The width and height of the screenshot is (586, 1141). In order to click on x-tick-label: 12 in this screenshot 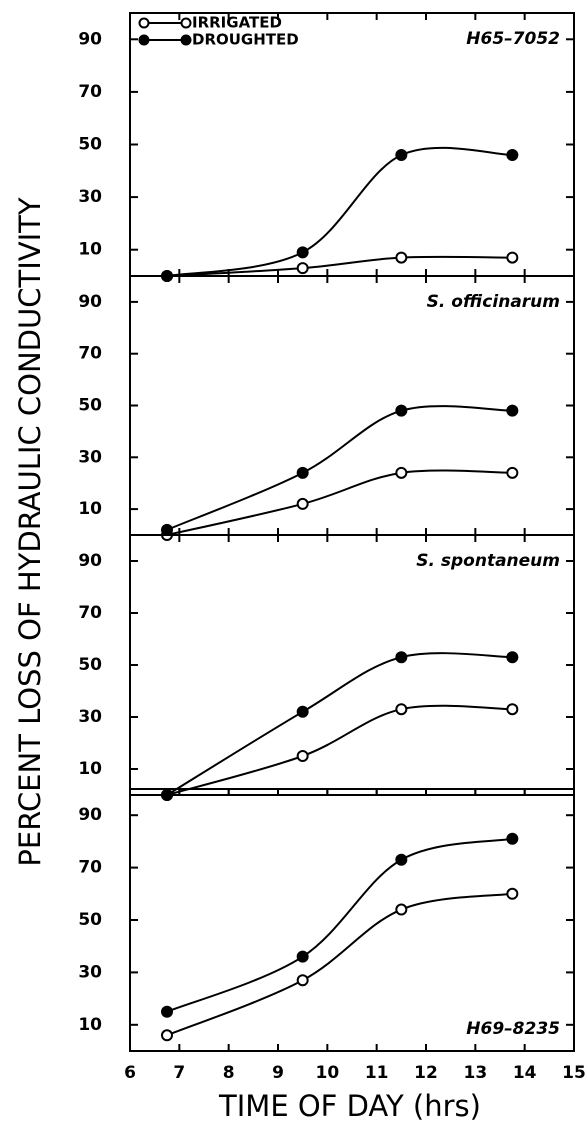, I will do `click(426, 1073)`.